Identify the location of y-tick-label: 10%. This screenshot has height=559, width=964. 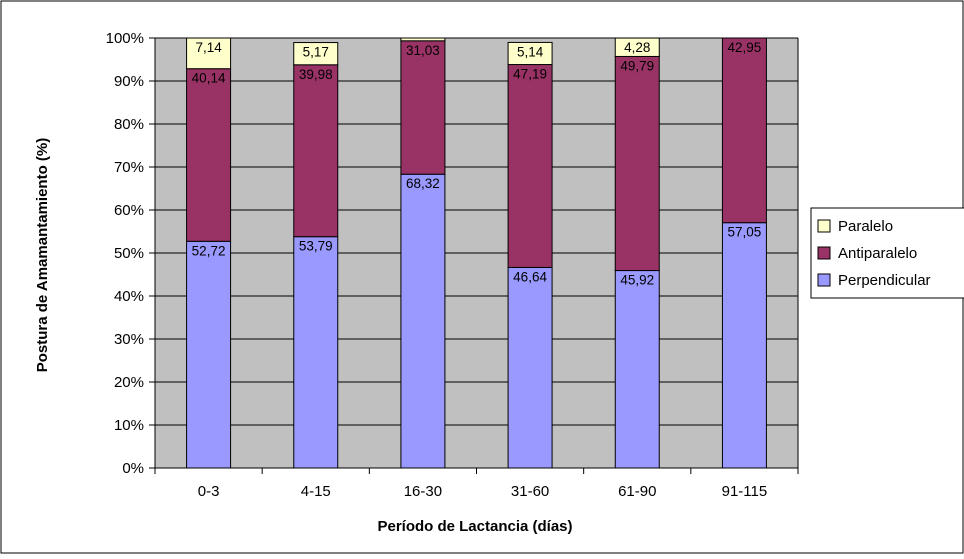
(129, 425).